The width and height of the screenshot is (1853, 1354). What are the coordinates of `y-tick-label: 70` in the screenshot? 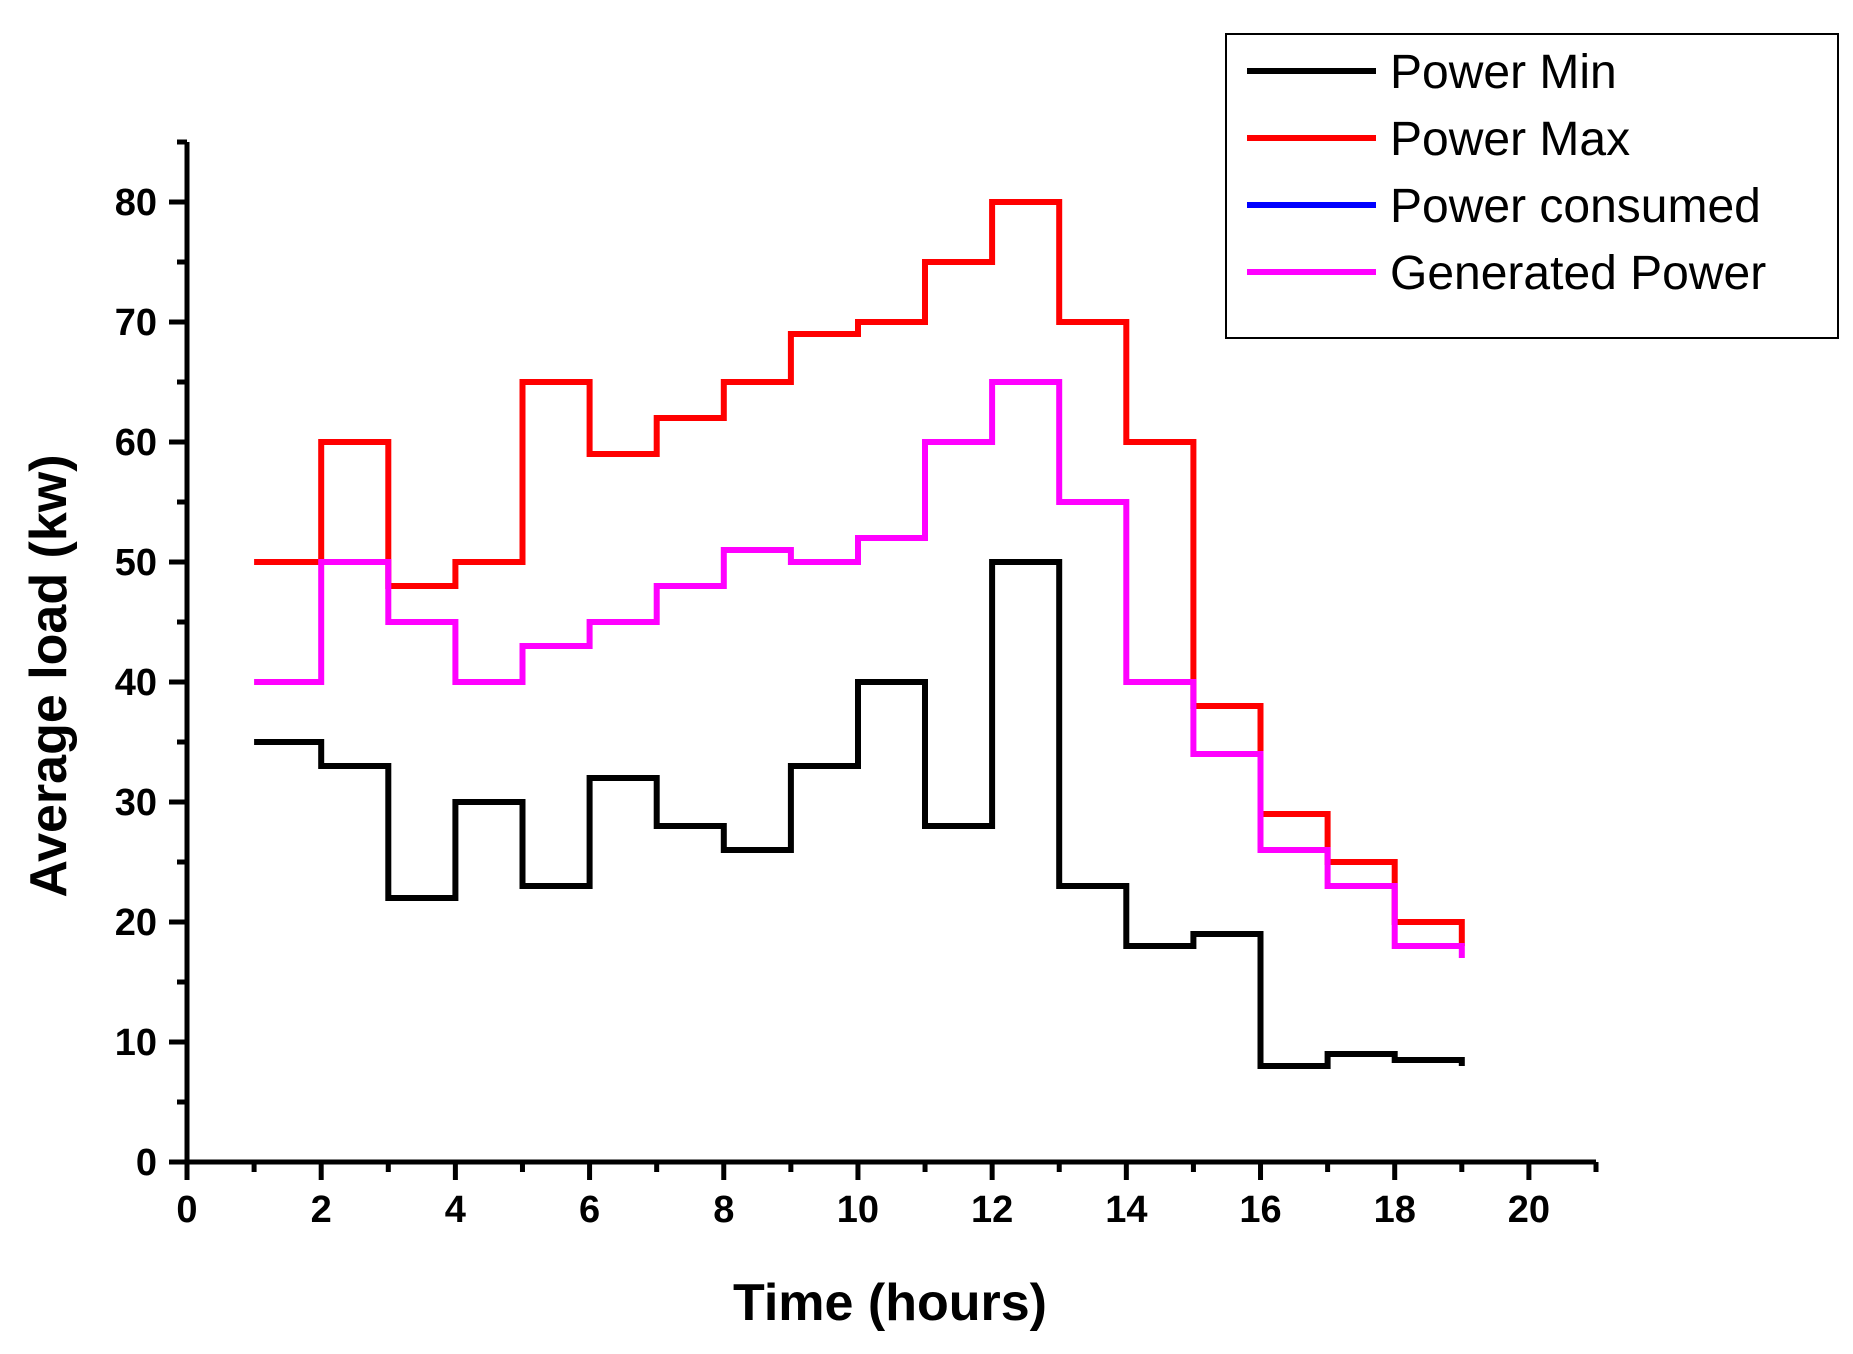 It's located at (136, 323).